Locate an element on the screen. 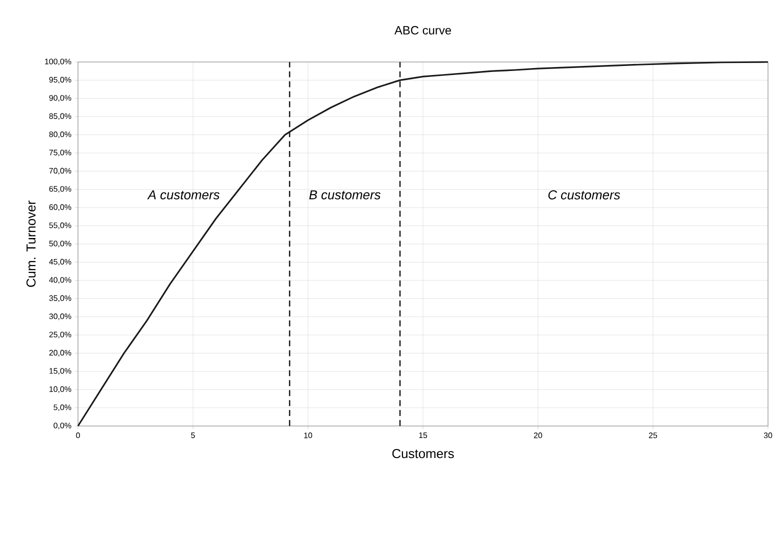  chart-title: ABC curve is located at coordinates (423, 30).